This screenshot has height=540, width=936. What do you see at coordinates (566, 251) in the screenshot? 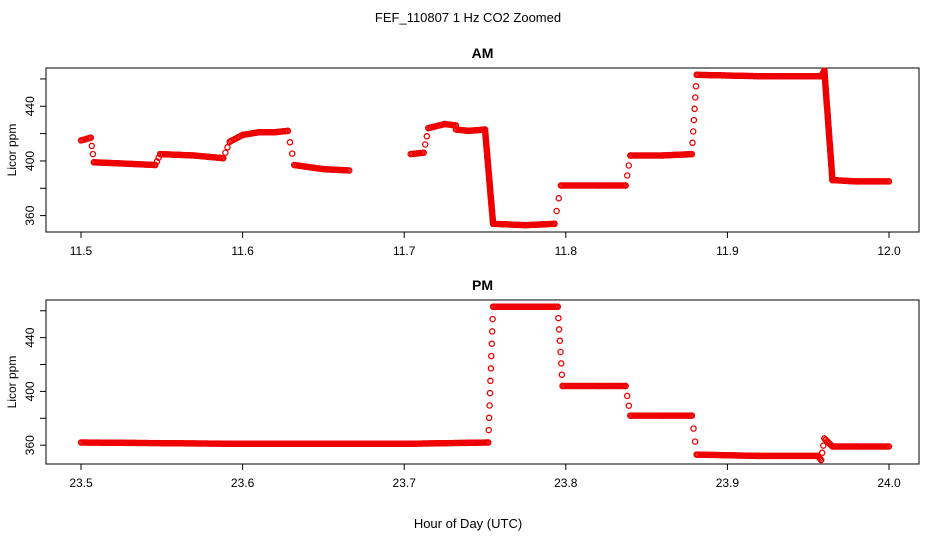
I see `x-tick-label: 11.8` at bounding box center [566, 251].